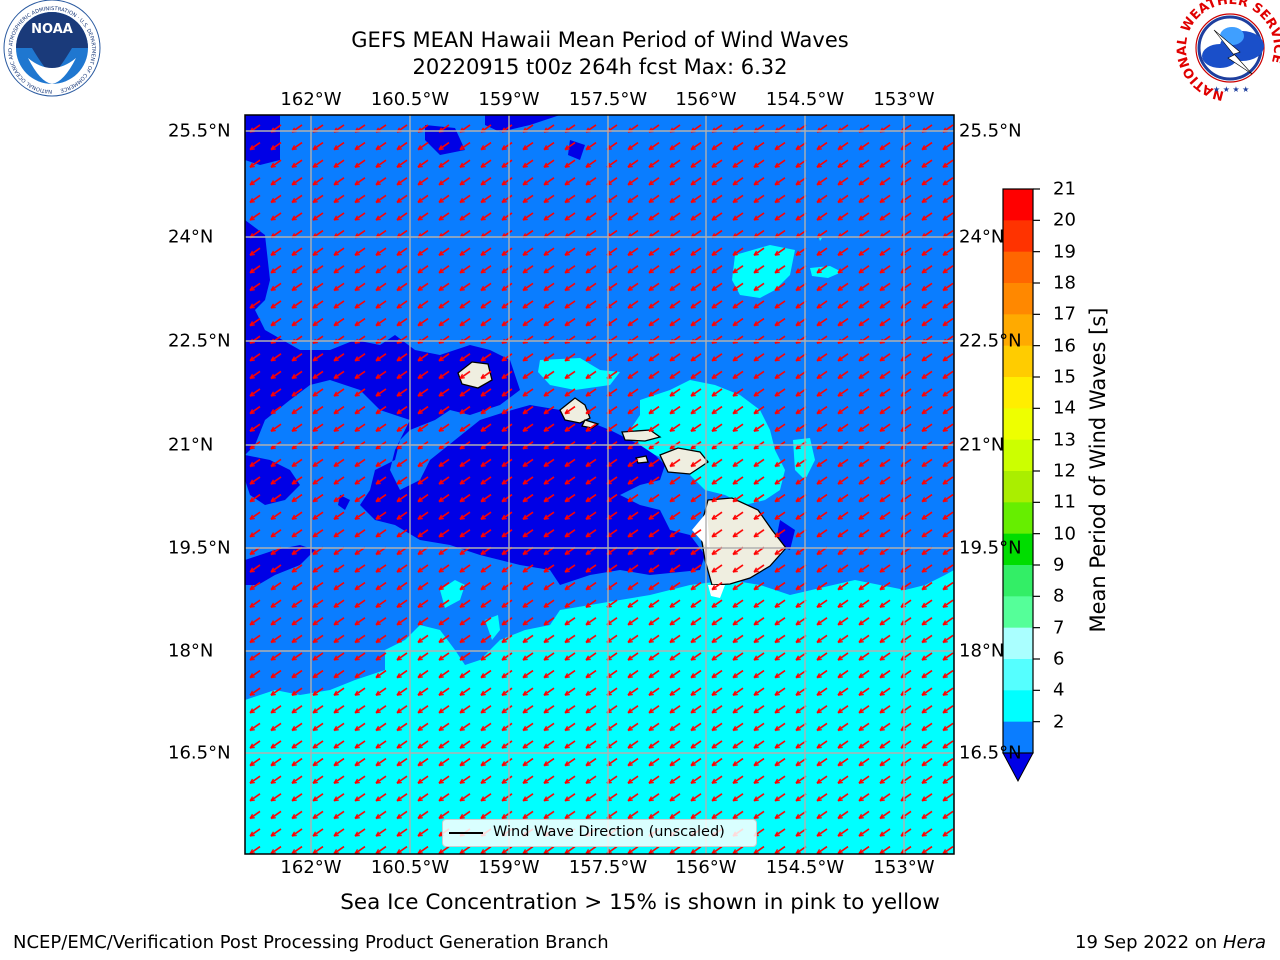 The image size is (1280, 960). I want to click on colorbar-tick-label: 4, so click(1059, 690).